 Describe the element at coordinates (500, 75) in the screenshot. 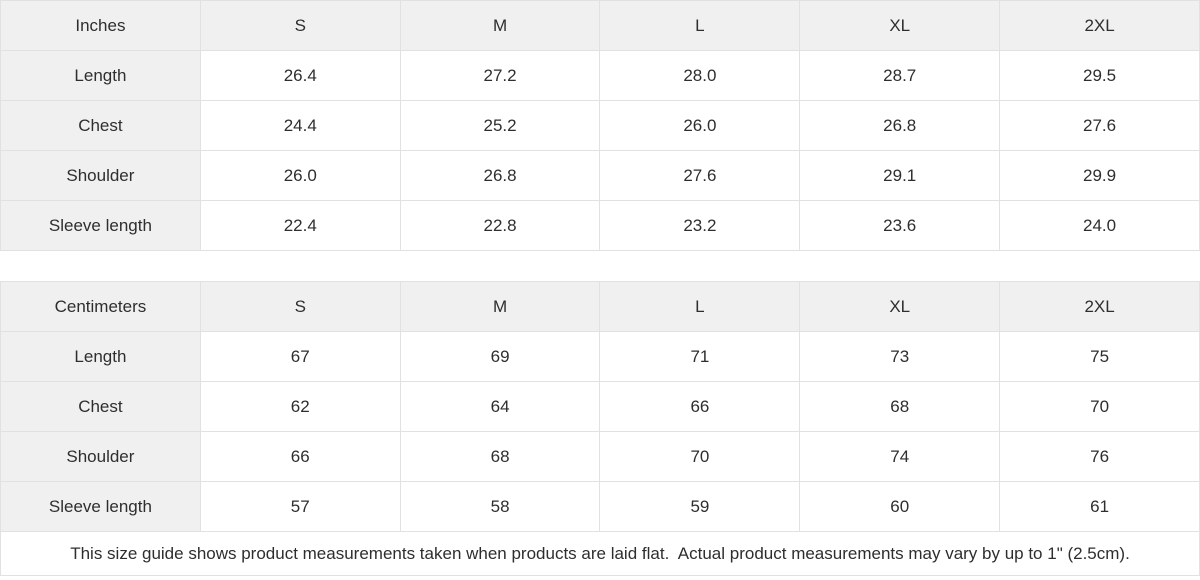

I see `measurement-value-cell: 27.2` at that location.